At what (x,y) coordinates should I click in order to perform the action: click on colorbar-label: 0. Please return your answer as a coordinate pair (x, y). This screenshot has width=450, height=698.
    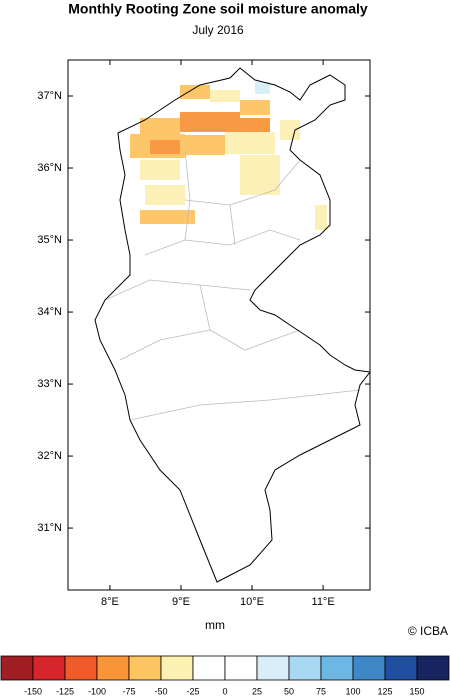
    Looking at the image, I should click on (224, 691).